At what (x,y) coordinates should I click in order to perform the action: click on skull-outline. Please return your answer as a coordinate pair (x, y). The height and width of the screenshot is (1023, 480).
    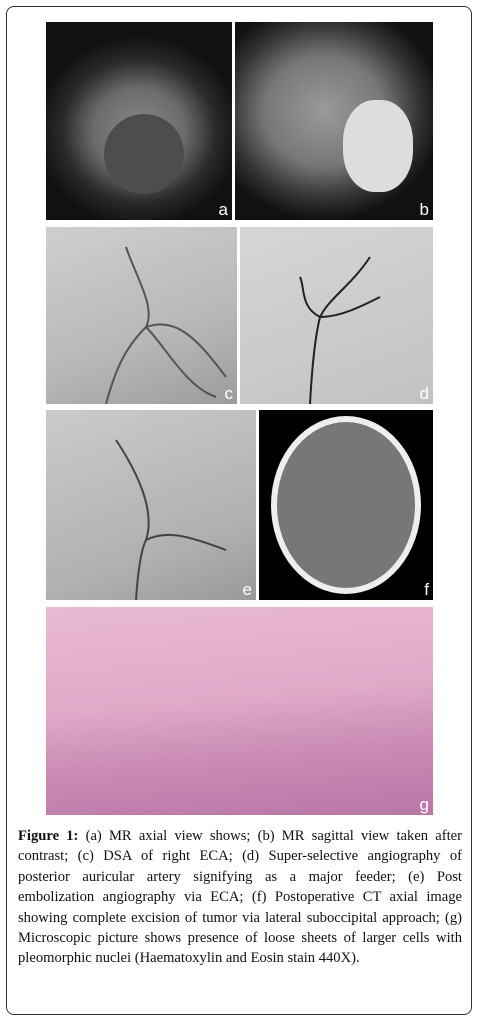
    Looking at the image, I should click on (346, 505).